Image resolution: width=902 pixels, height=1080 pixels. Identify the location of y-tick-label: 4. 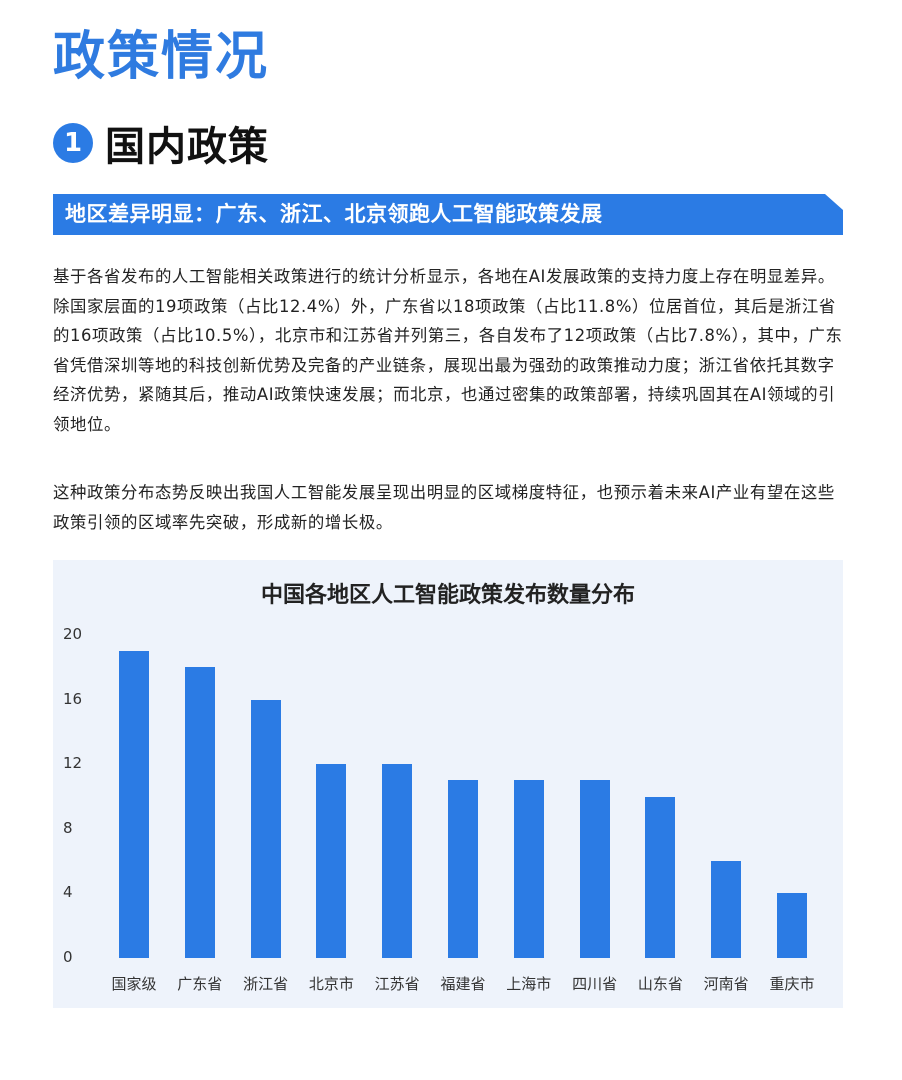
(68, 892).